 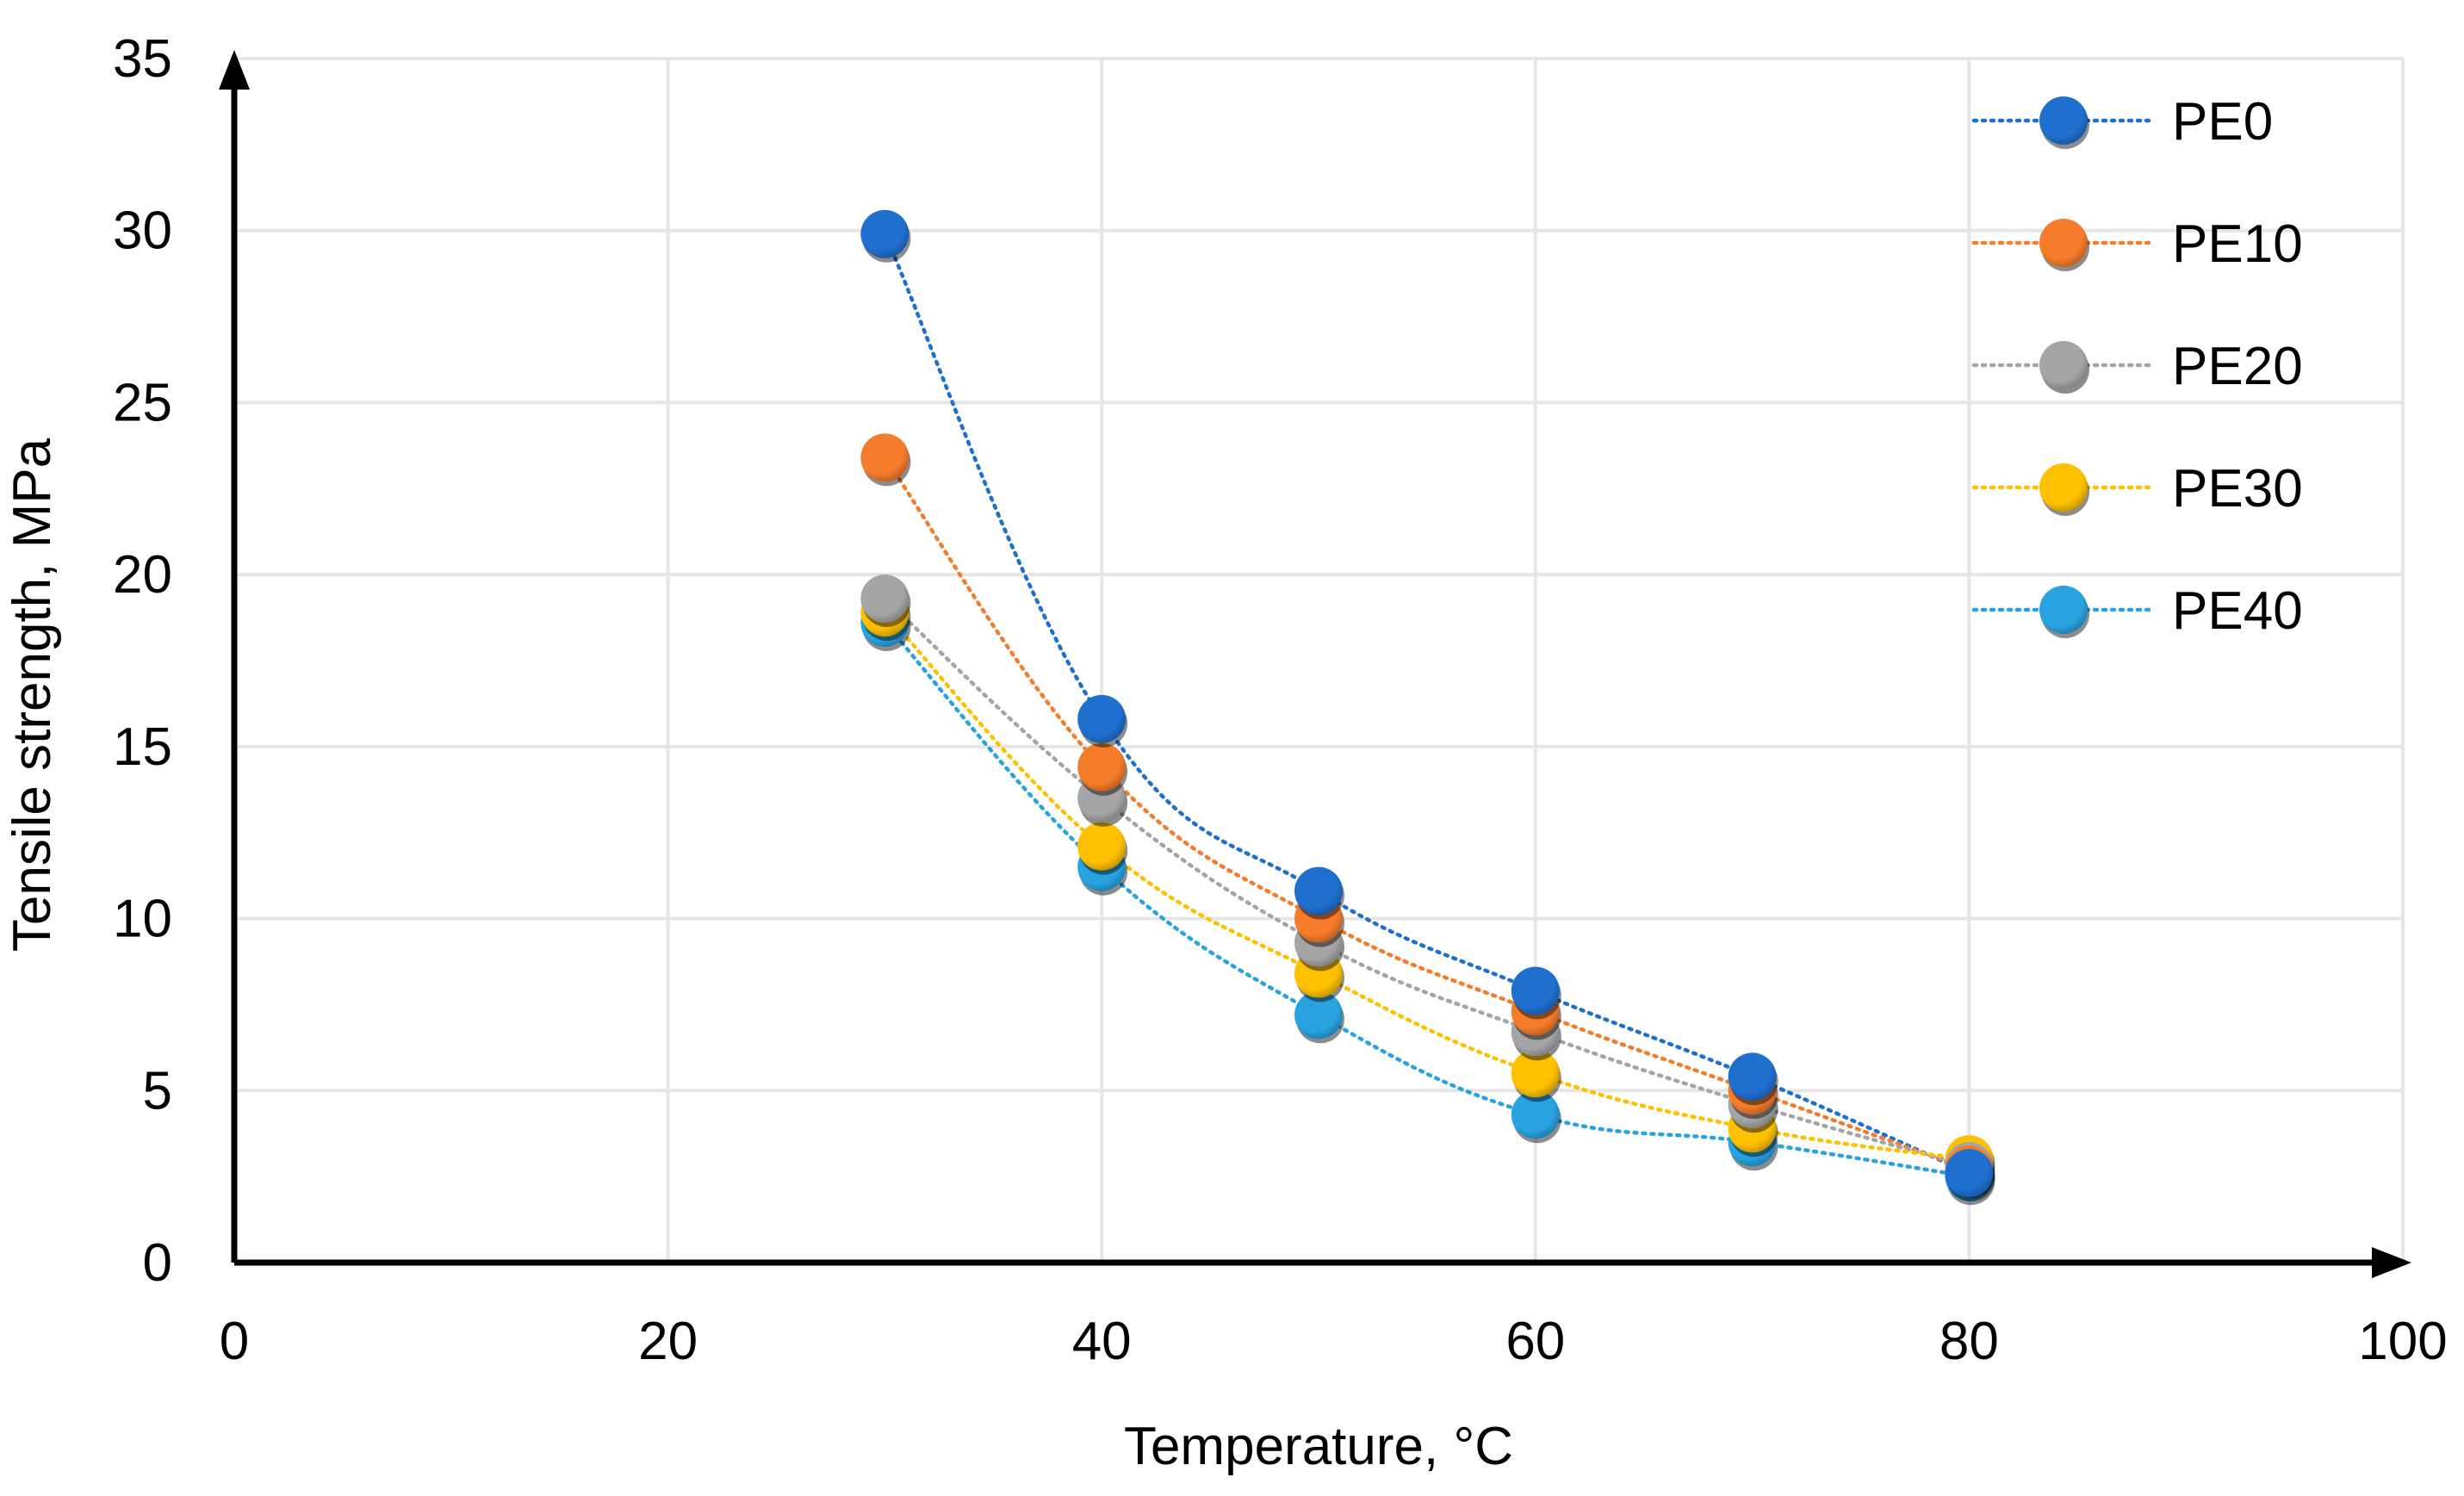 What do you see at coordinates (142, 919) in the screenshot?
I see `y-tick-label: 10` at bounding box center [142, 919].